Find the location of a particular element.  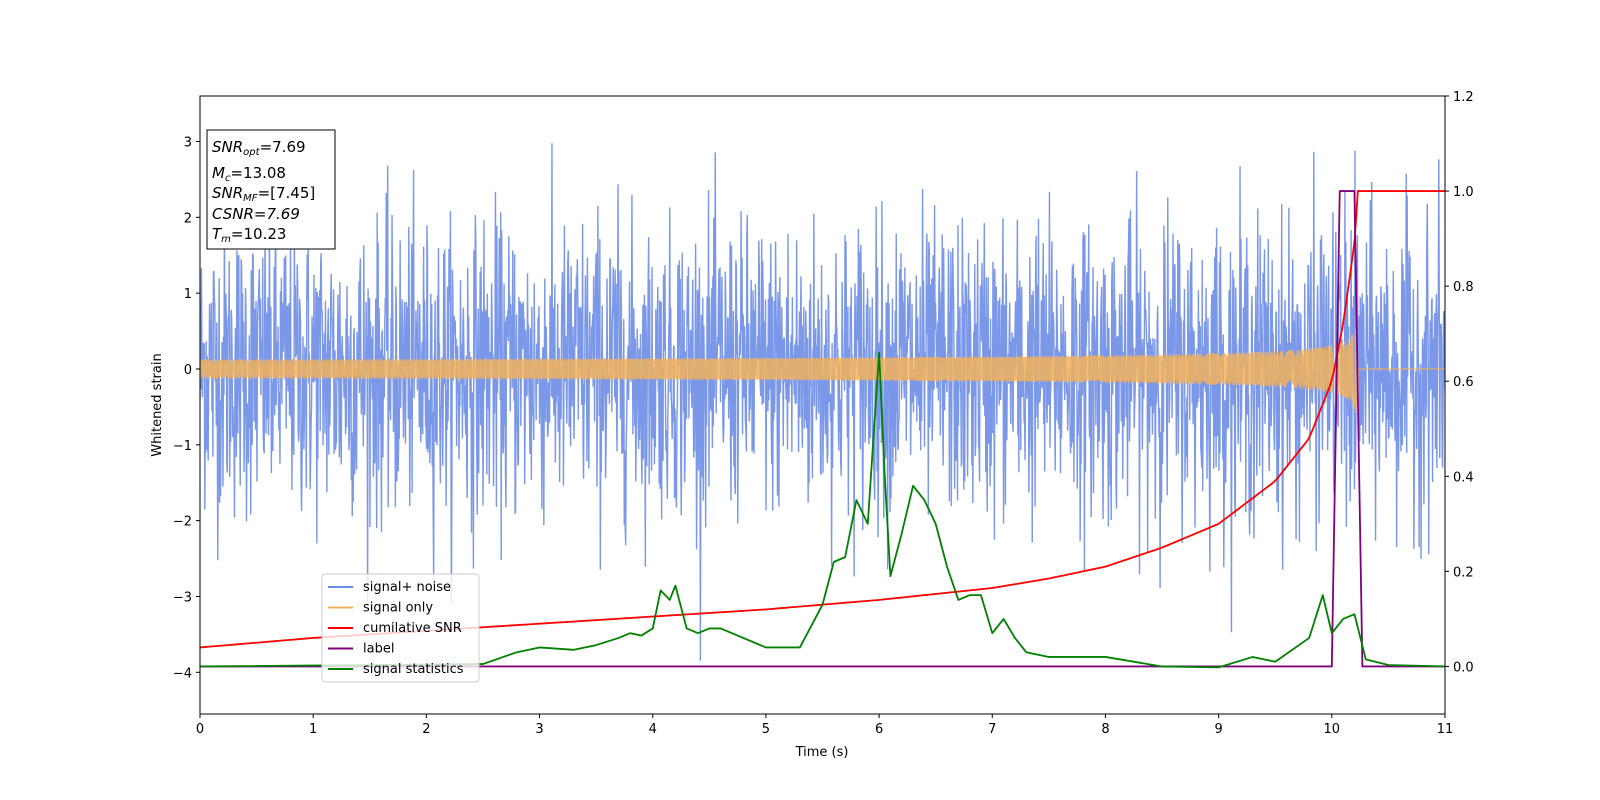

y-left-tick-label: −4 is located at coordinates (182, 673).